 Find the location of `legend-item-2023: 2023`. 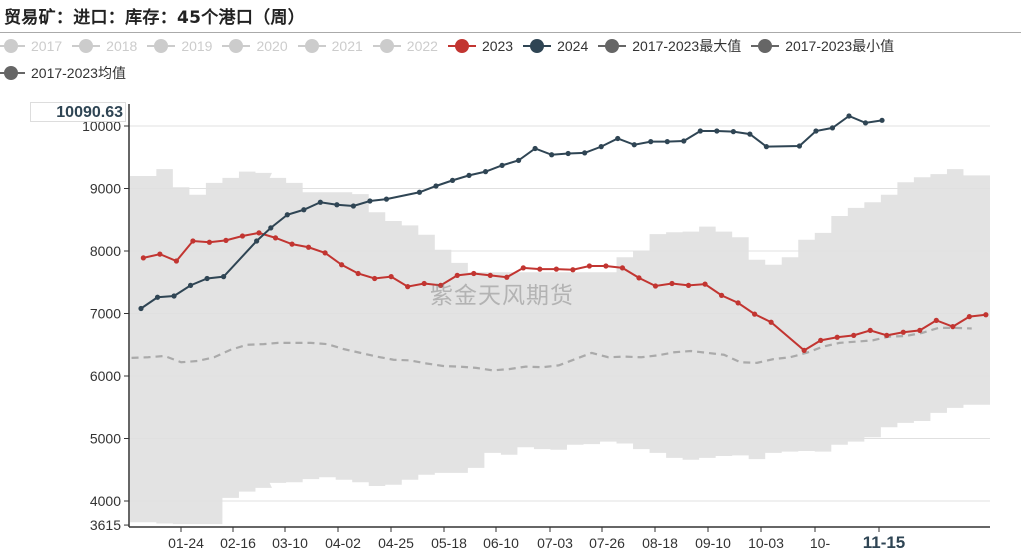

legend-item-2023: 2023 is located at coordinates (480, 46).